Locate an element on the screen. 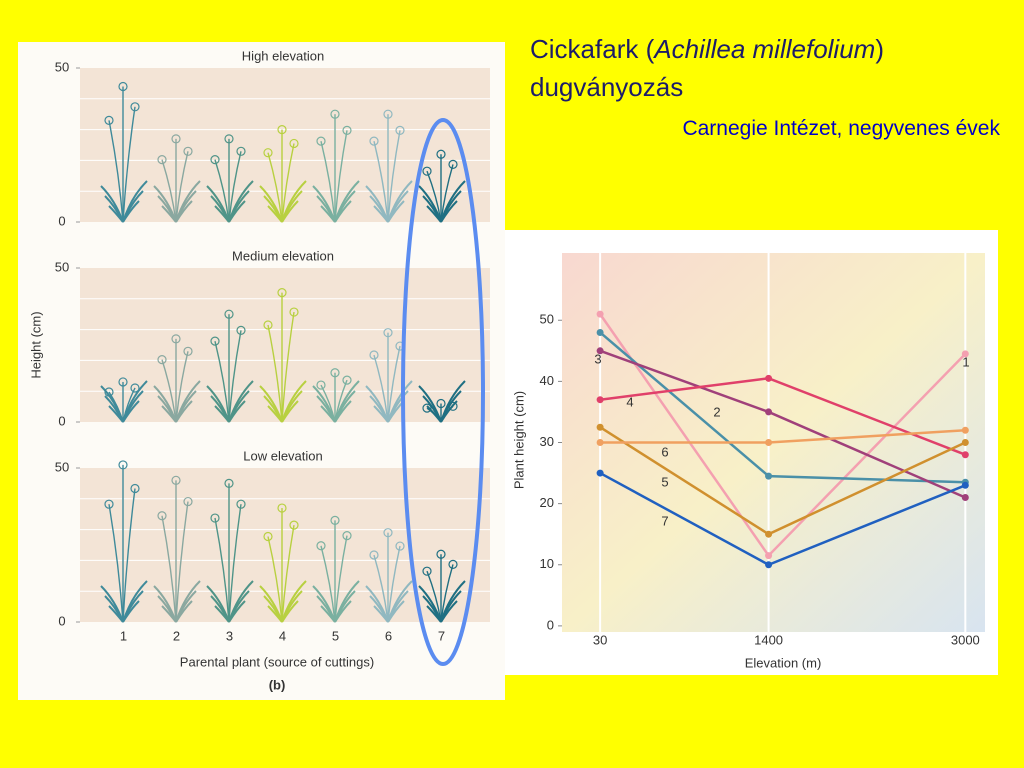  highlight-ellipse is located at coordinates (443, 392).